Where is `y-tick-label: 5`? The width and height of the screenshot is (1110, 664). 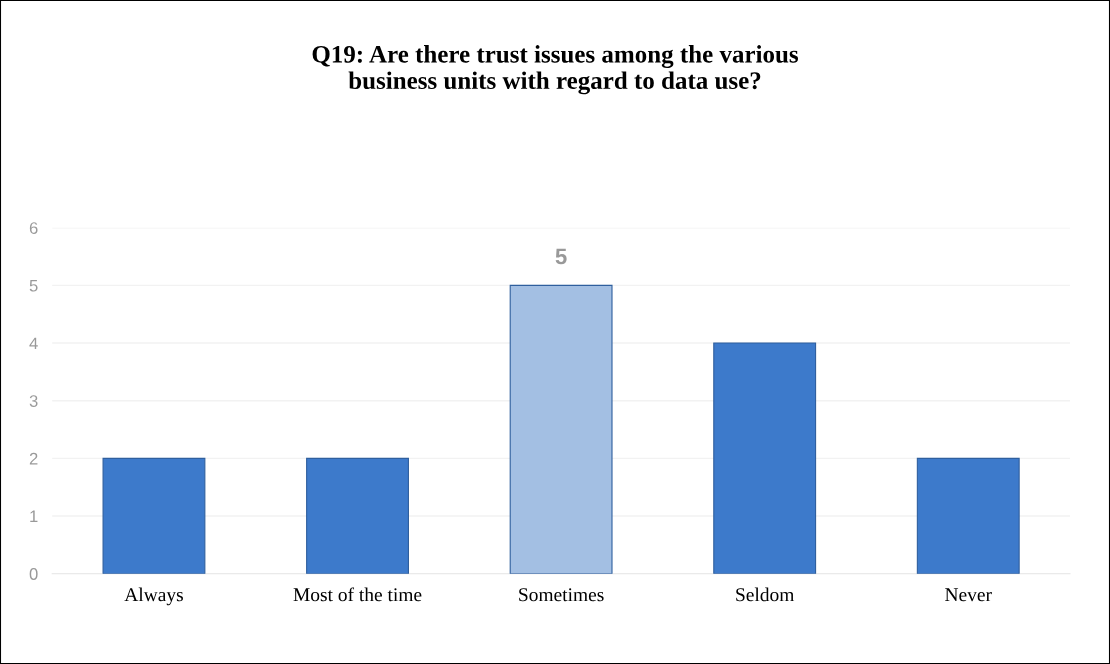 y-tick-label: 5 is located at coordinates (33, 285).